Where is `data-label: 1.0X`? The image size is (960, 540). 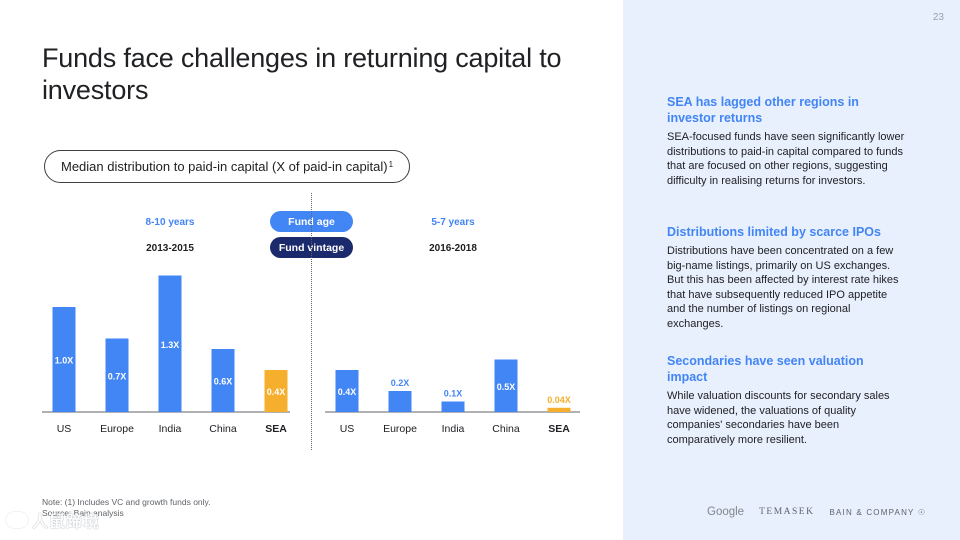 data-label: 1.0X is located at coordinates (64, 361).